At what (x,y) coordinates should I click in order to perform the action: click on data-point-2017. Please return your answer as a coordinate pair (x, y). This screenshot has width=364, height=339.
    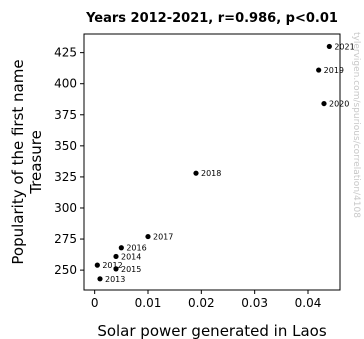
    Looking at the image, I should click on (148, 236).